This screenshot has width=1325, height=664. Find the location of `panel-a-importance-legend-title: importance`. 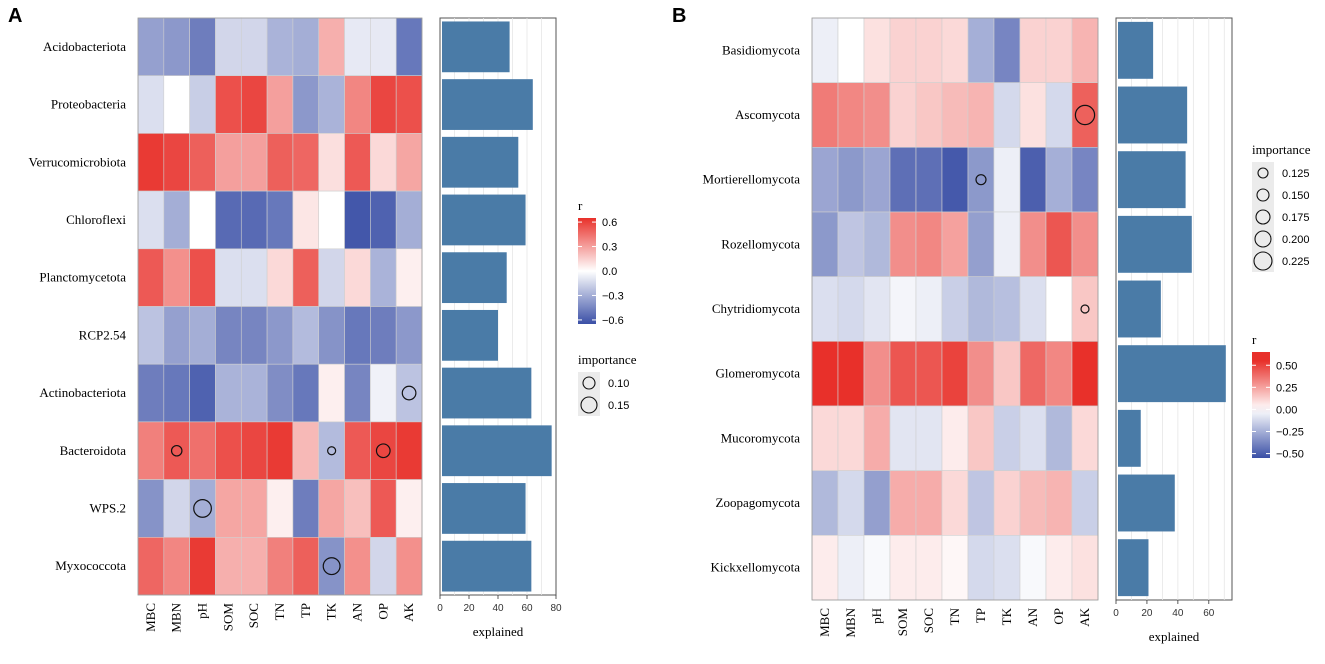

panel-a-importance-legend-title: importance is located at coordinates (607, 359).